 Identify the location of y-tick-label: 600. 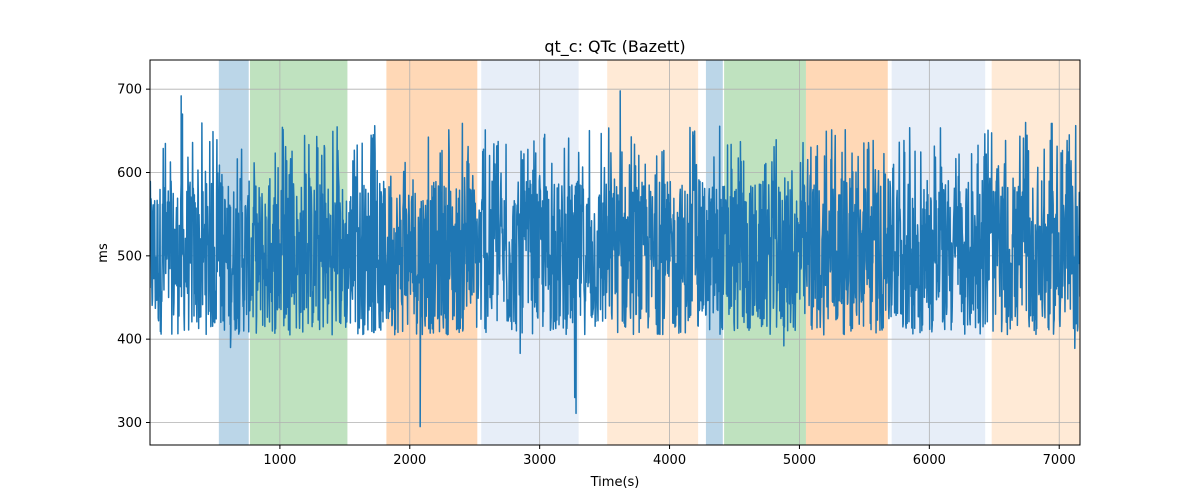
(129, 173).